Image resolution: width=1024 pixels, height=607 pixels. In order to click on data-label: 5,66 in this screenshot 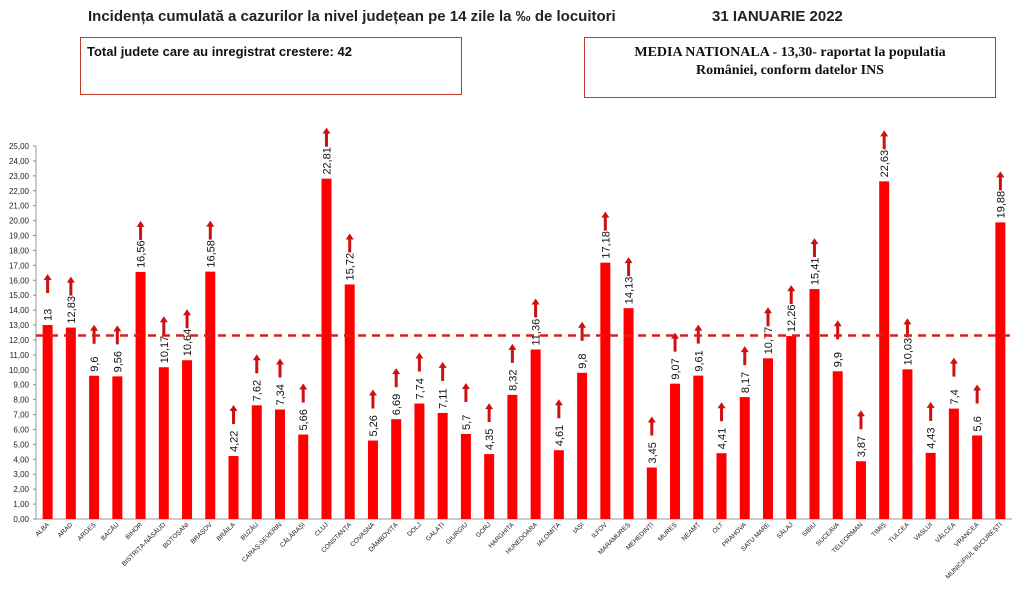, I will do `click(304, 419)`.